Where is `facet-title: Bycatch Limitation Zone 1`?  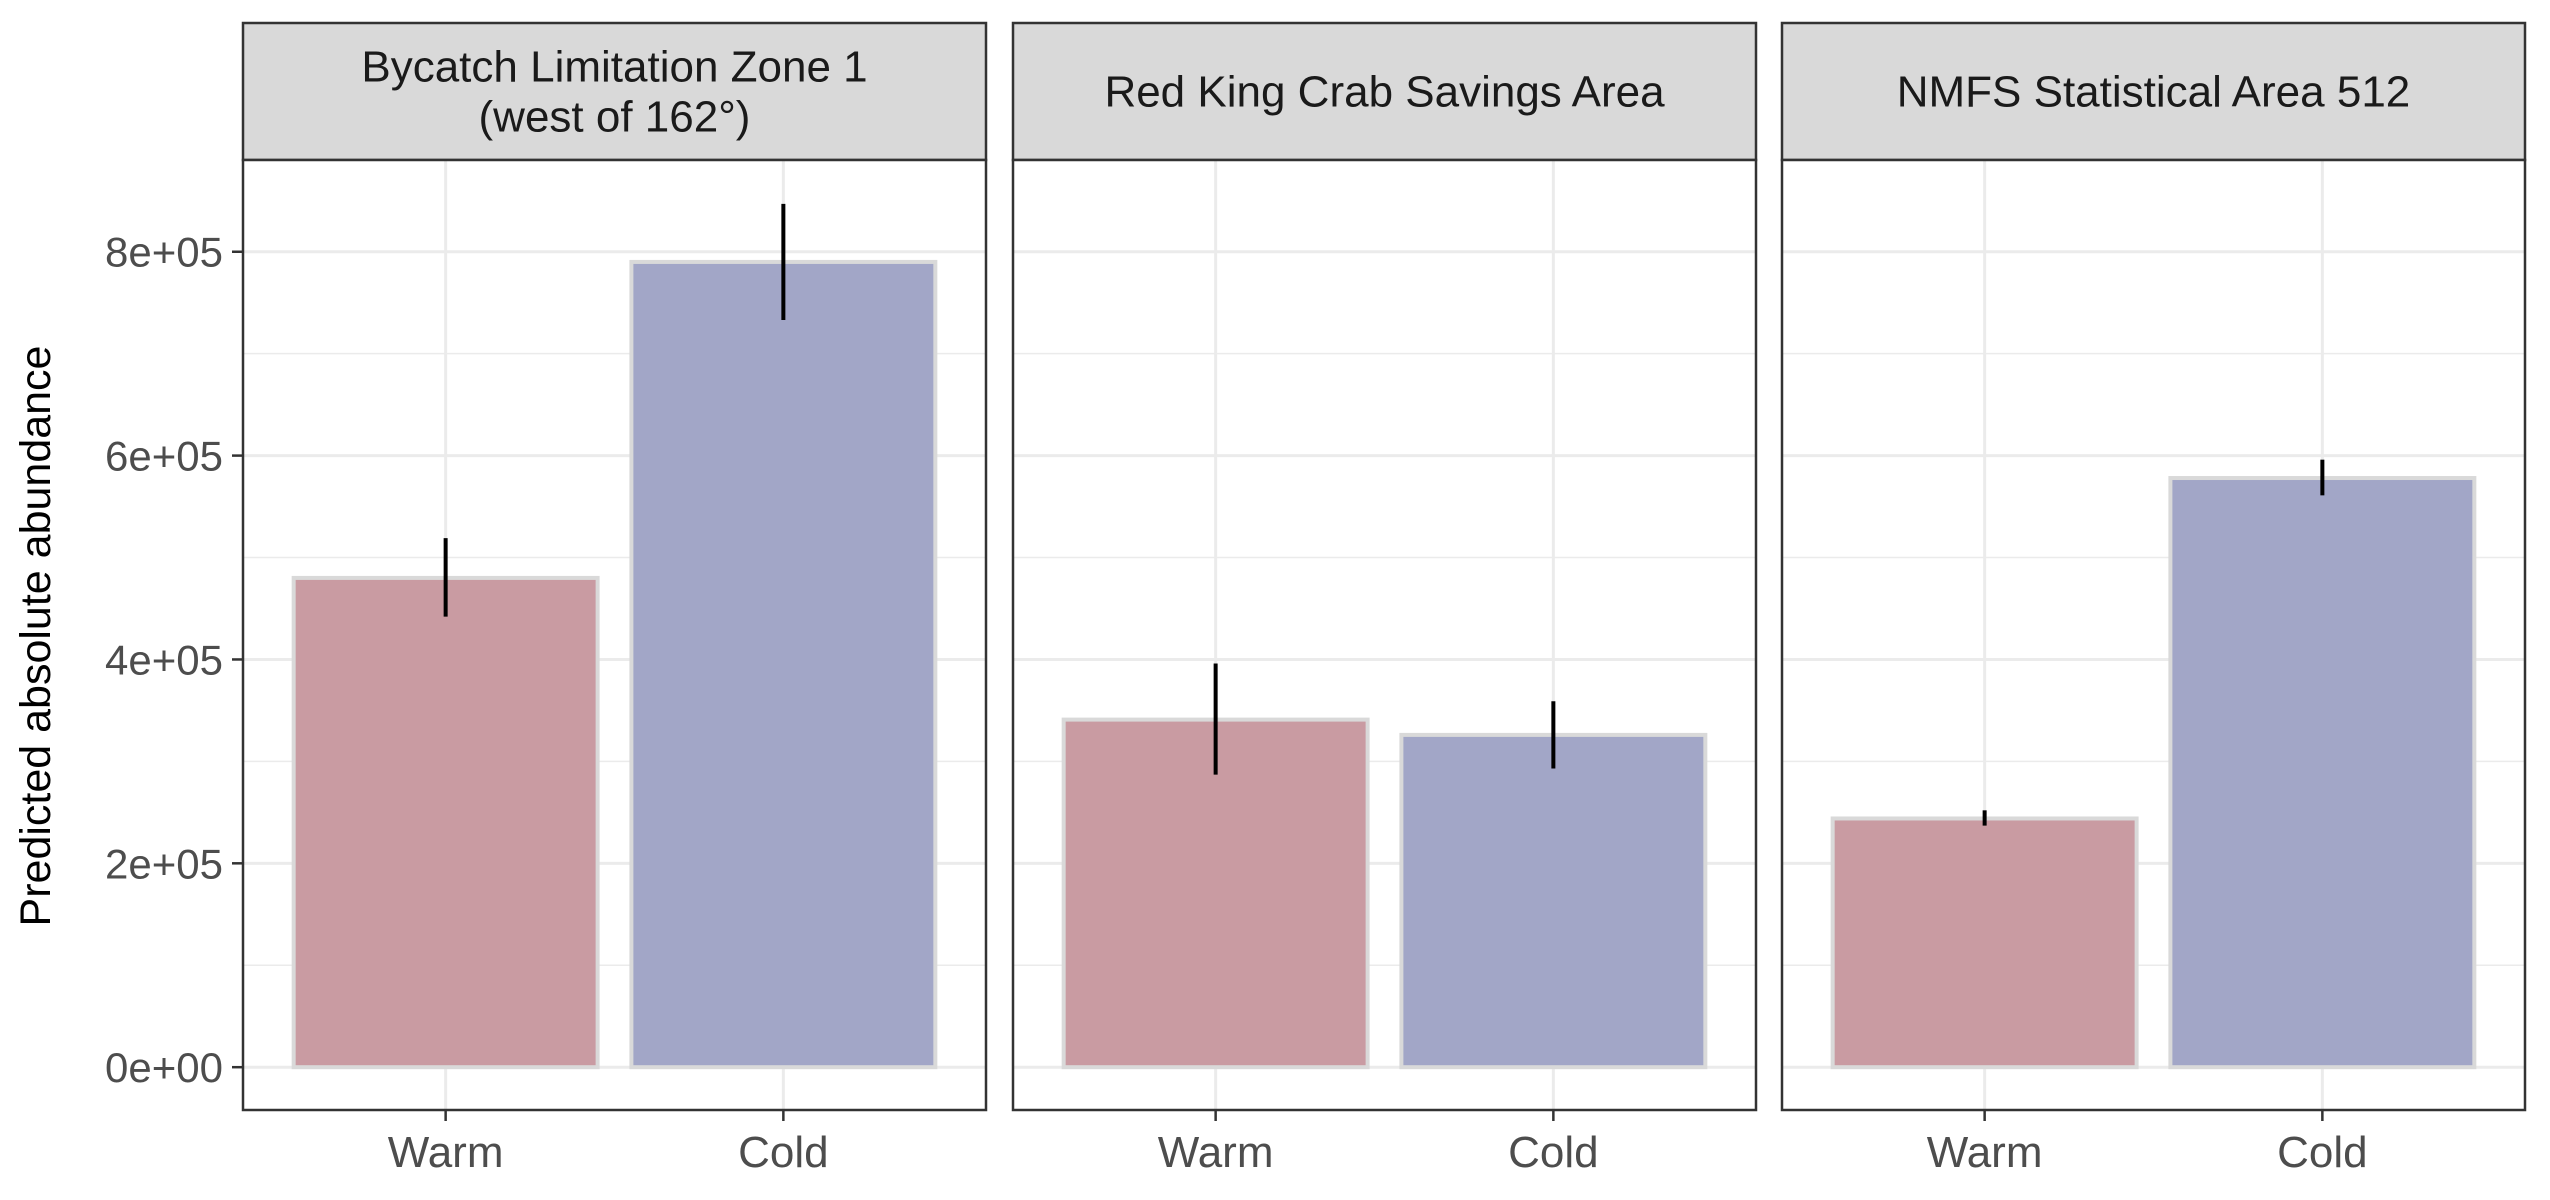
facet-title: Bycatch Limitation Zone 1 is located at coordinates (614, 67).